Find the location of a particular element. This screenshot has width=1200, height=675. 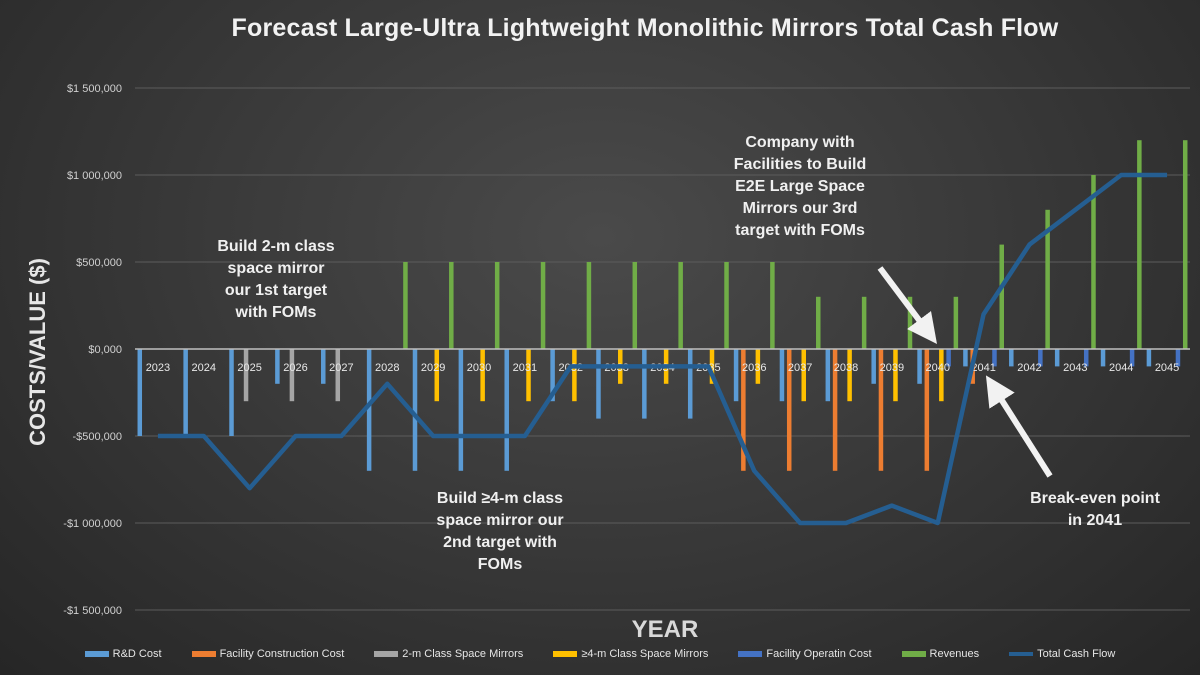

bar-revenues-2034 is located at coordinates (680, 305).